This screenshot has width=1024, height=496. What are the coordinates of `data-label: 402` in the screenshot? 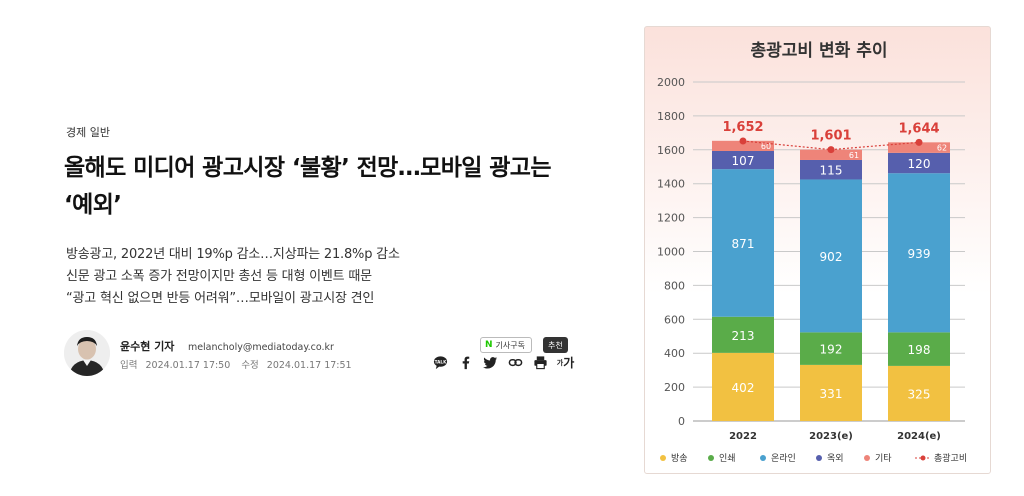 It's located at (743, 388).